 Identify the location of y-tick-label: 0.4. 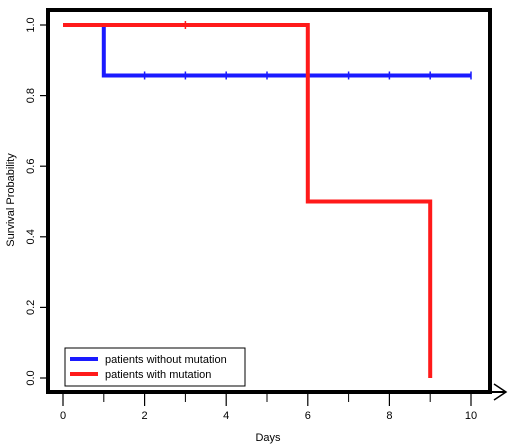
(31, 236).